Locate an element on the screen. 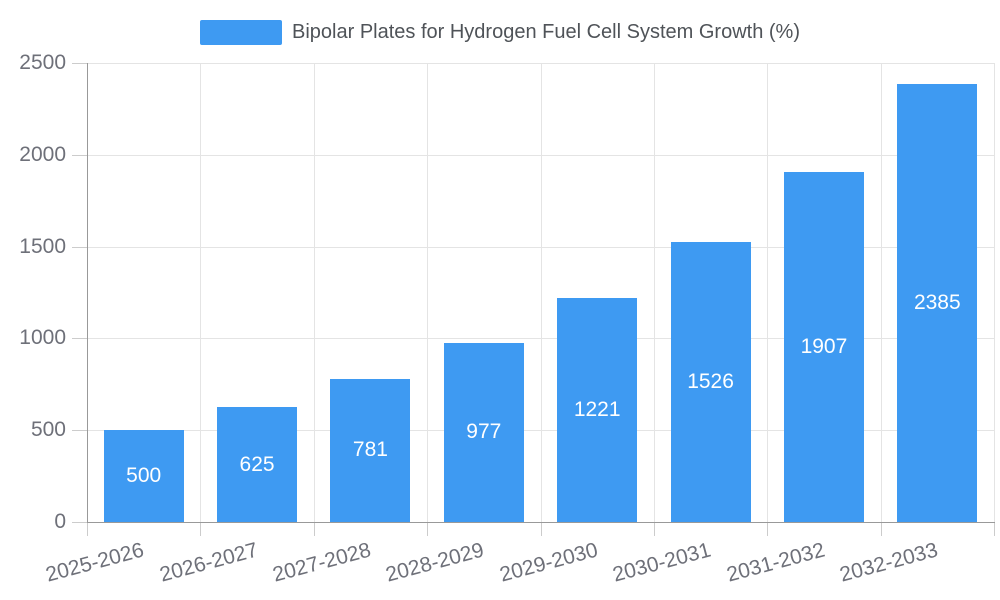  bar-value-label: 625 is located at coordinates (257, 464).